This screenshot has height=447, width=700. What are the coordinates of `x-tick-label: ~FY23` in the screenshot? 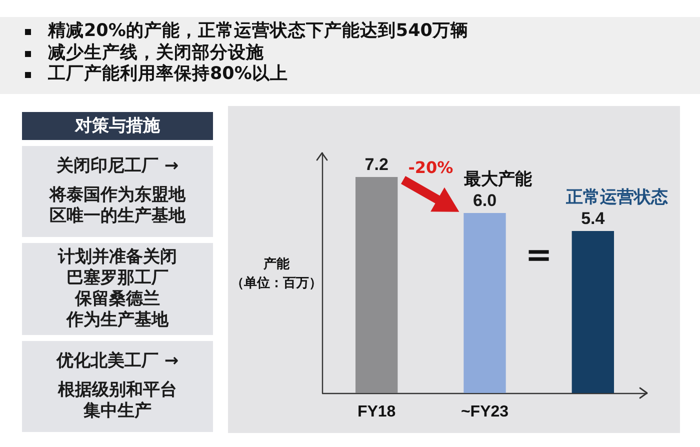 It's located at (484, 412).